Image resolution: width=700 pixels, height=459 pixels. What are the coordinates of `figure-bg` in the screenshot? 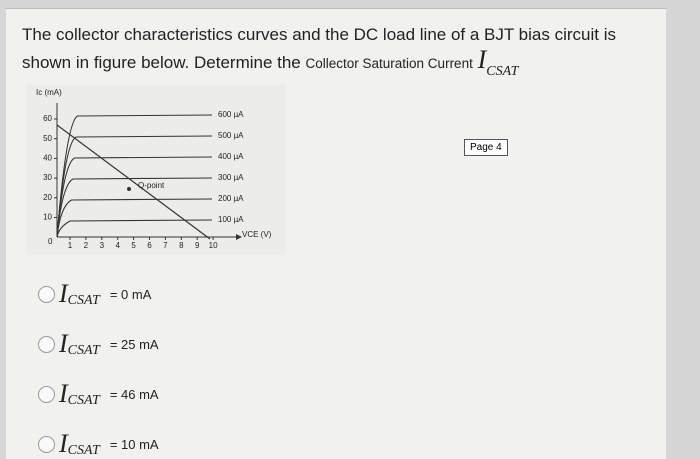 It's located at (156, 170).